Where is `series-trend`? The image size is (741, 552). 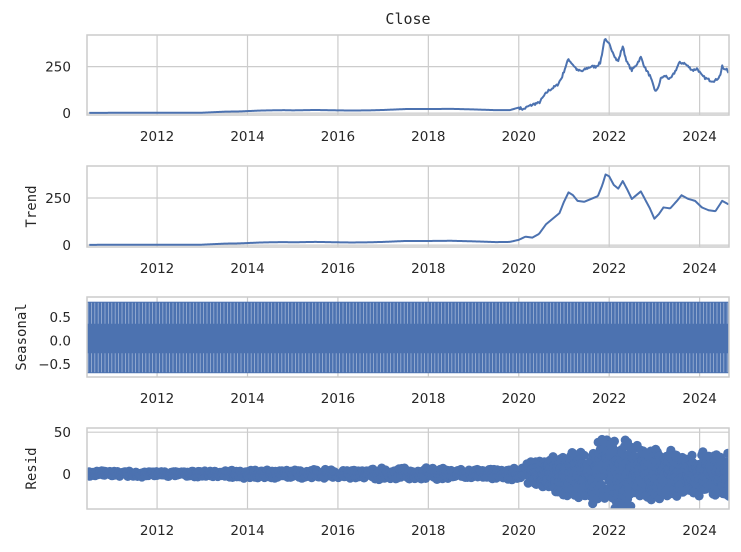
series-trend is located at coordinates (409, 209).